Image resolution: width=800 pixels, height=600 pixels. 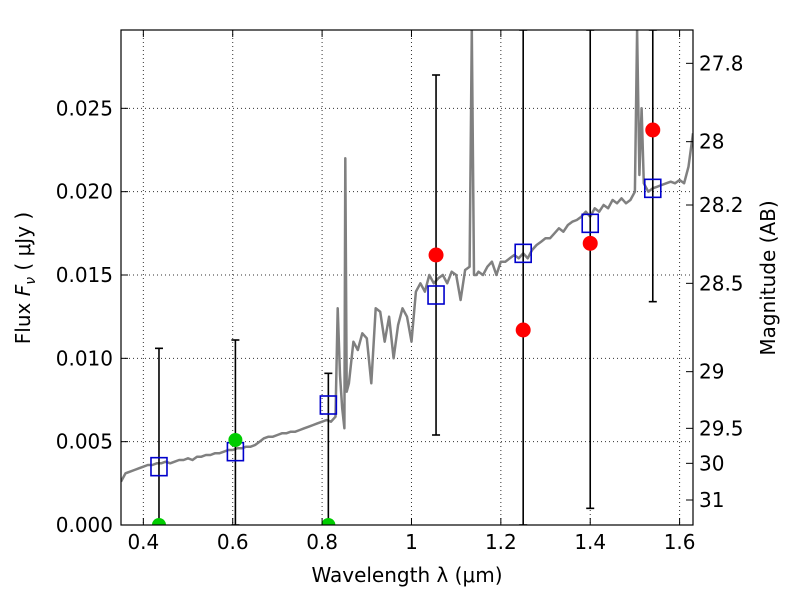 I want to click on y-axis-title-subscript: ν, so click(x=31, y=281).